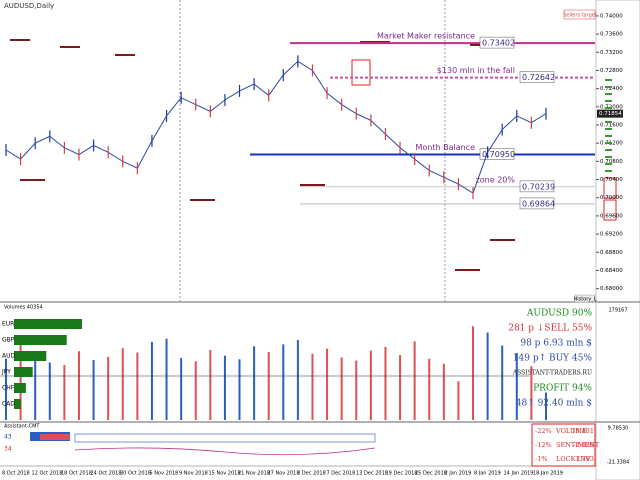 This screenshot has height=480, width=640. I want to click on corner-label: Sellers target, so click(580, 16).